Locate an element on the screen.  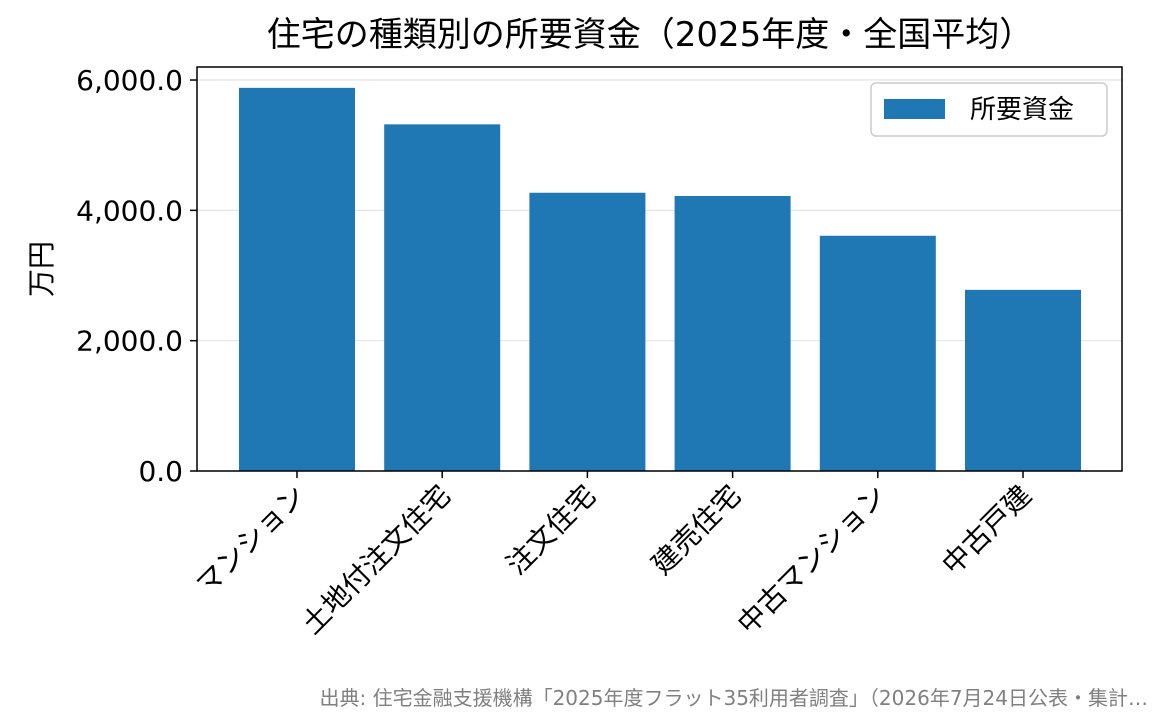
y-axis-ticks: 0.0 2,000.0 4,000.0 6,000.0 is located at coordinates (136, 276).